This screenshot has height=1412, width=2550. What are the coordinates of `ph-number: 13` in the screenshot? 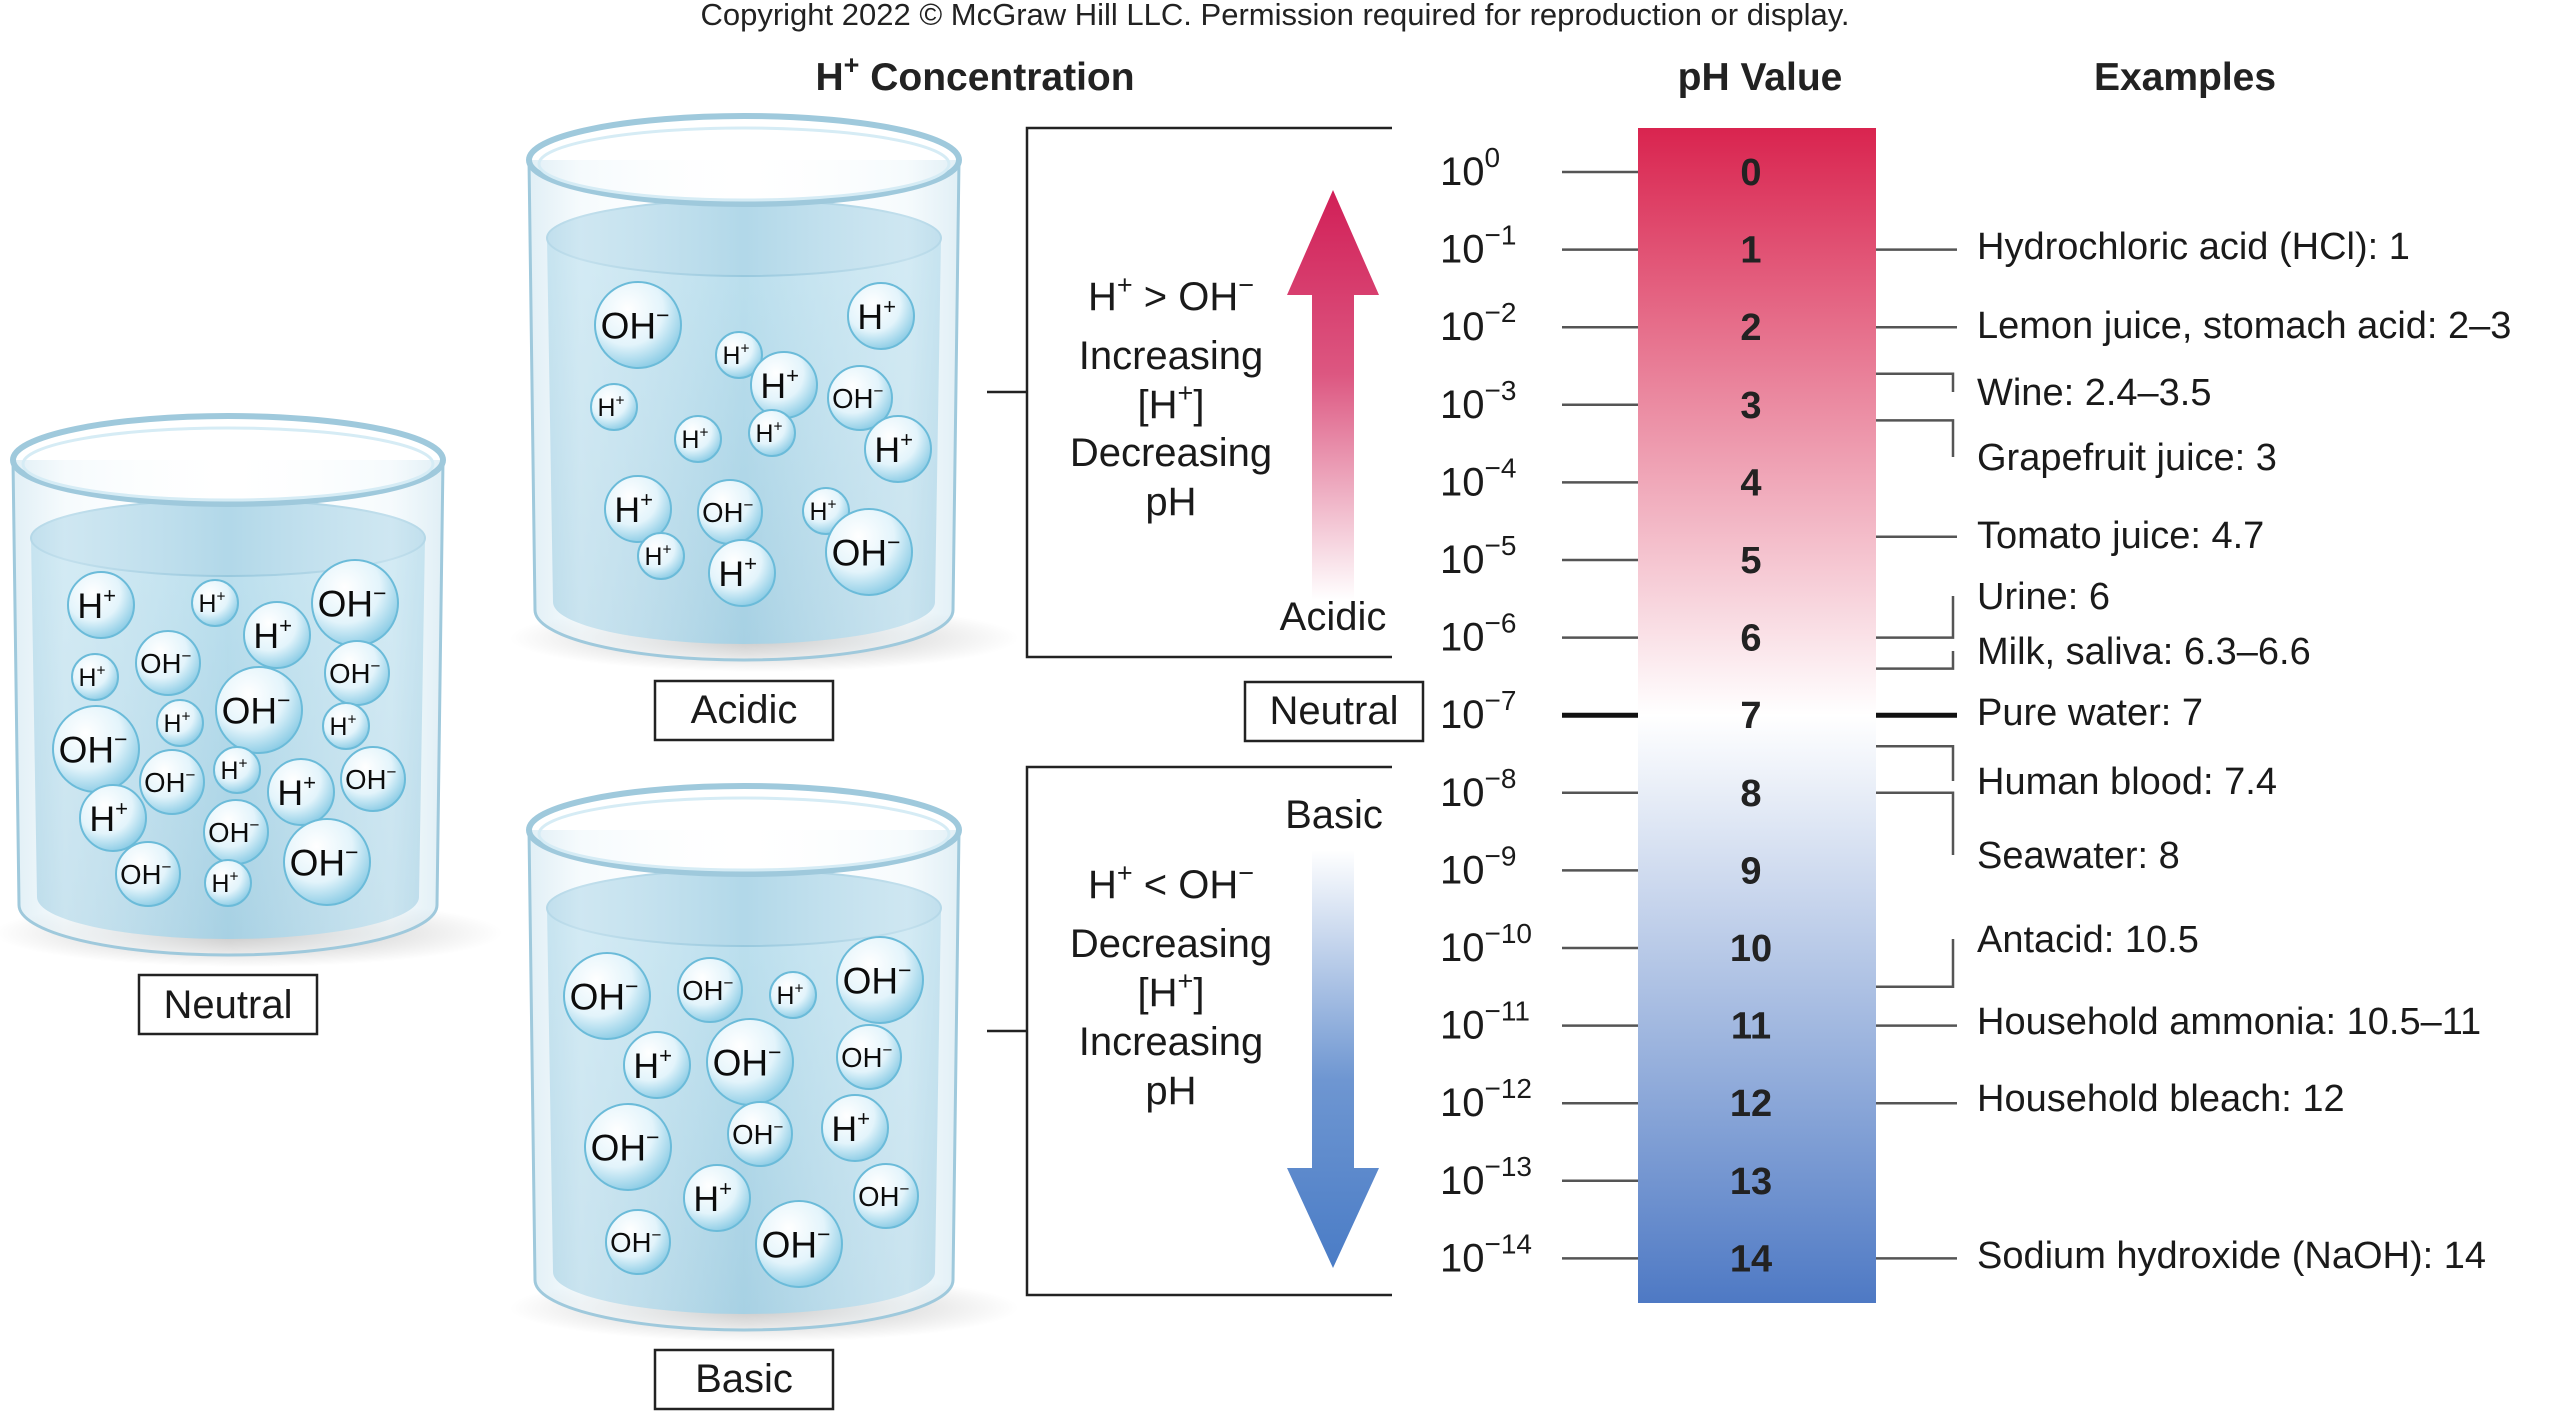 It's located at (1751, 1182).